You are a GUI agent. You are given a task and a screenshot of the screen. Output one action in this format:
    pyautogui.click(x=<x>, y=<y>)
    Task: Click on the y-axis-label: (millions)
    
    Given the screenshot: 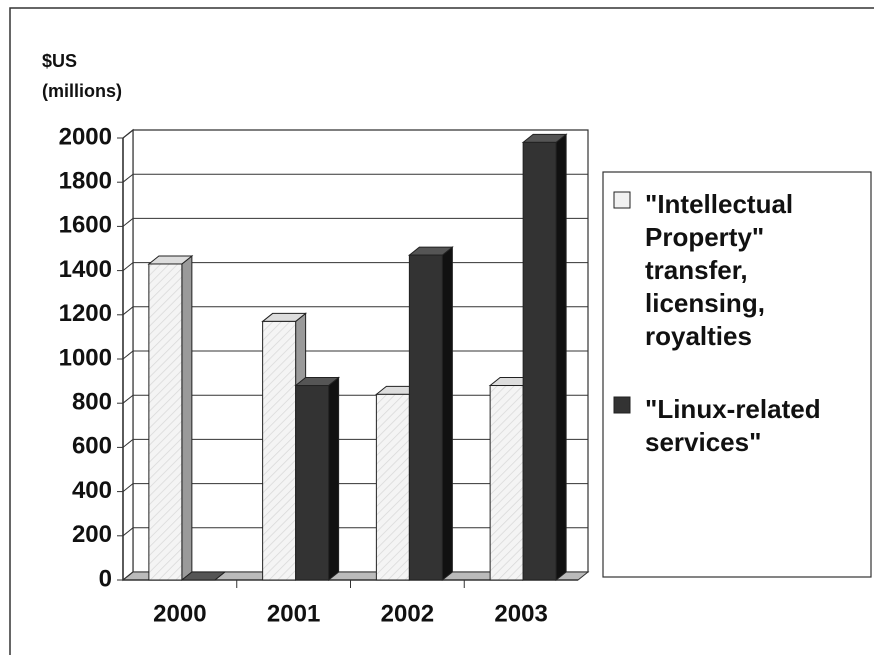 What is the action you would take?
    pyautogui.click(x=82, y=91)
    